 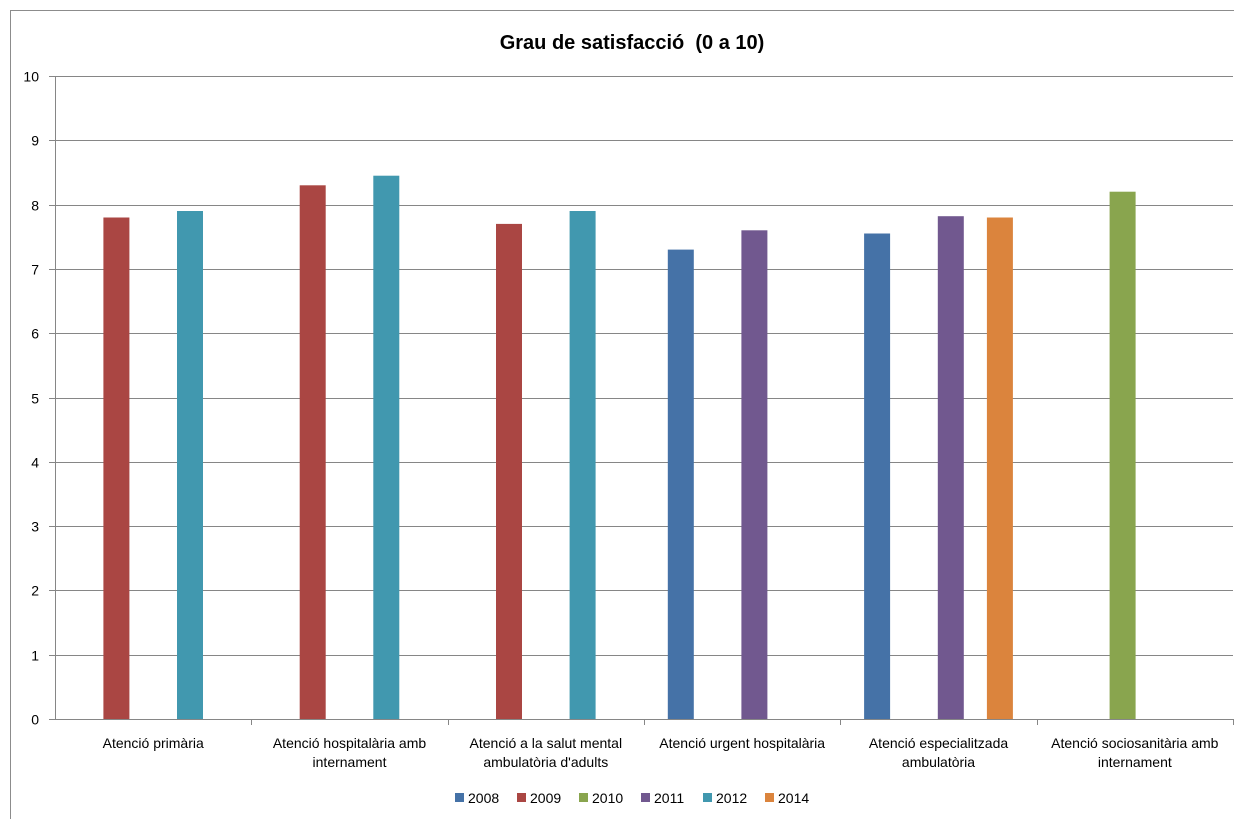 What do you see at coordinates (632, 798) in the screenshot?
I see `legend: 2008 2009 2010 2011 2012 2014` at bounding box center [632, 798].